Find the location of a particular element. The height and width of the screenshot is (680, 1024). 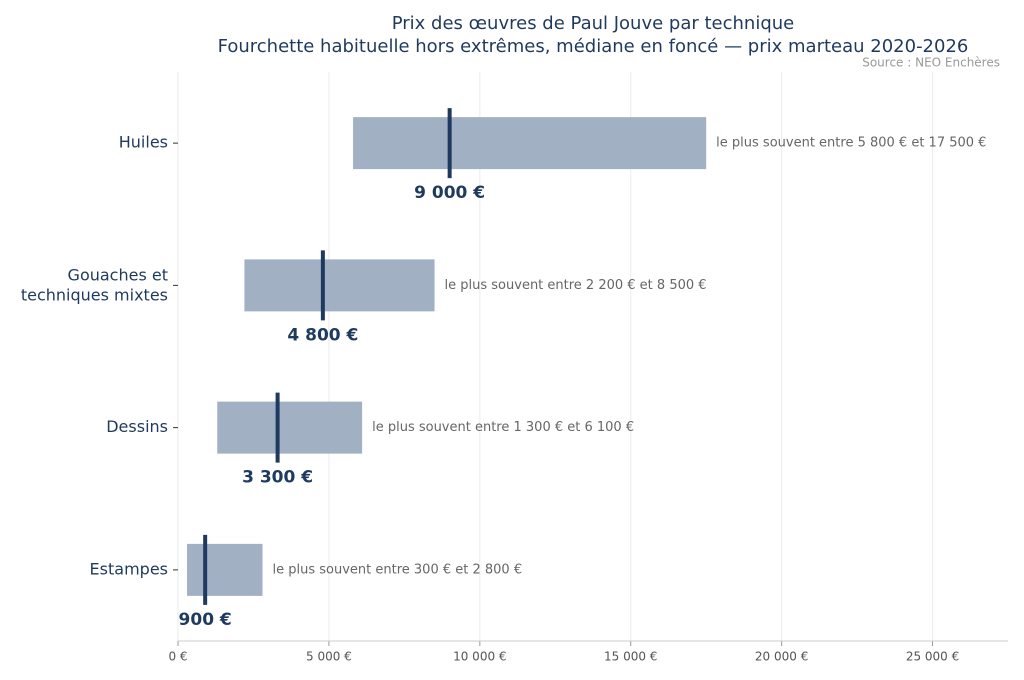

median-label: 9 000 € is located at coordinates (449, 193).